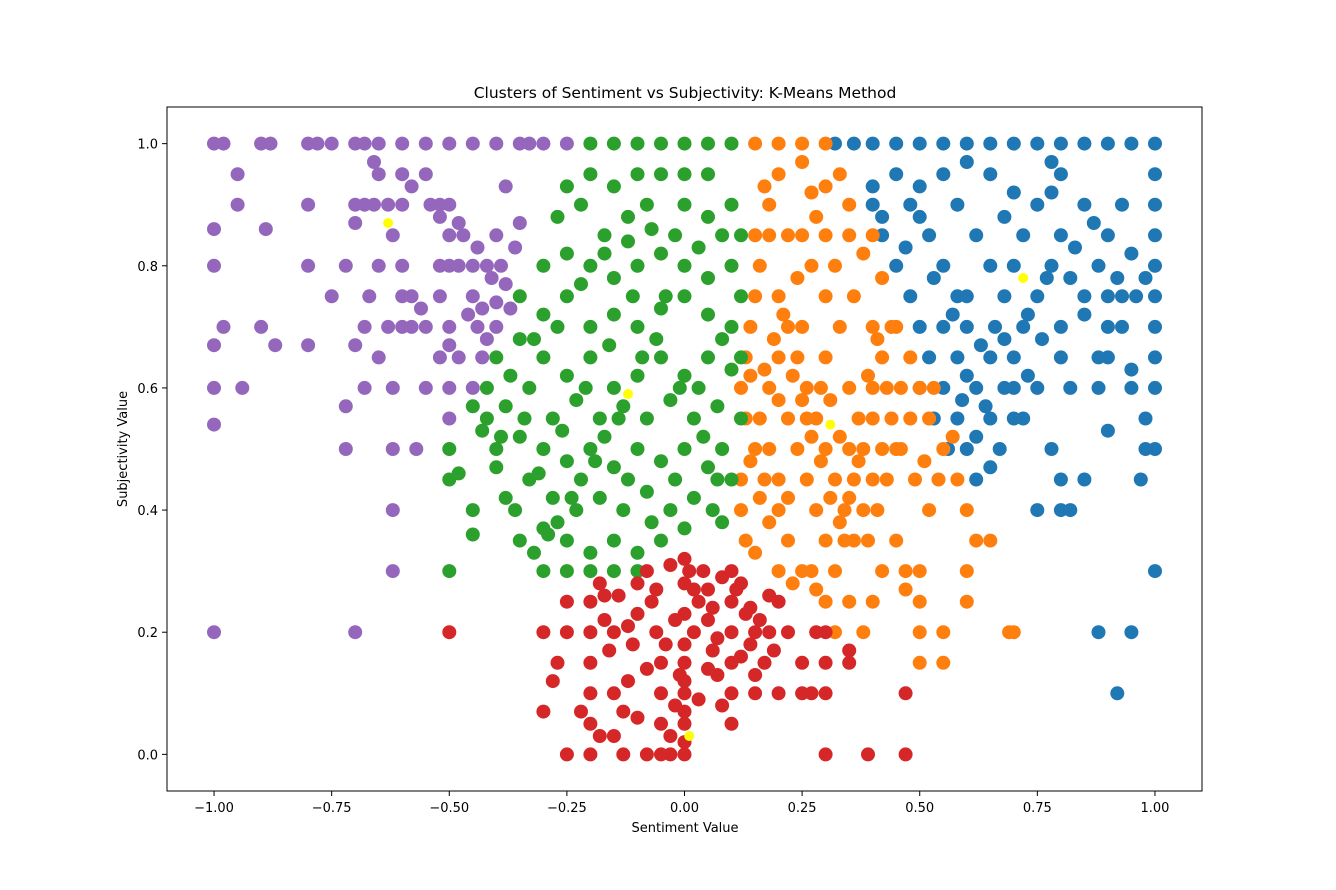  Describe the element at coordinates (681, 803) in the screenshot. I see `x-axis: −1.00 −0.75 −0.50 −0.25 0.00 0.25 0.50 0.75 1.00` at that location.